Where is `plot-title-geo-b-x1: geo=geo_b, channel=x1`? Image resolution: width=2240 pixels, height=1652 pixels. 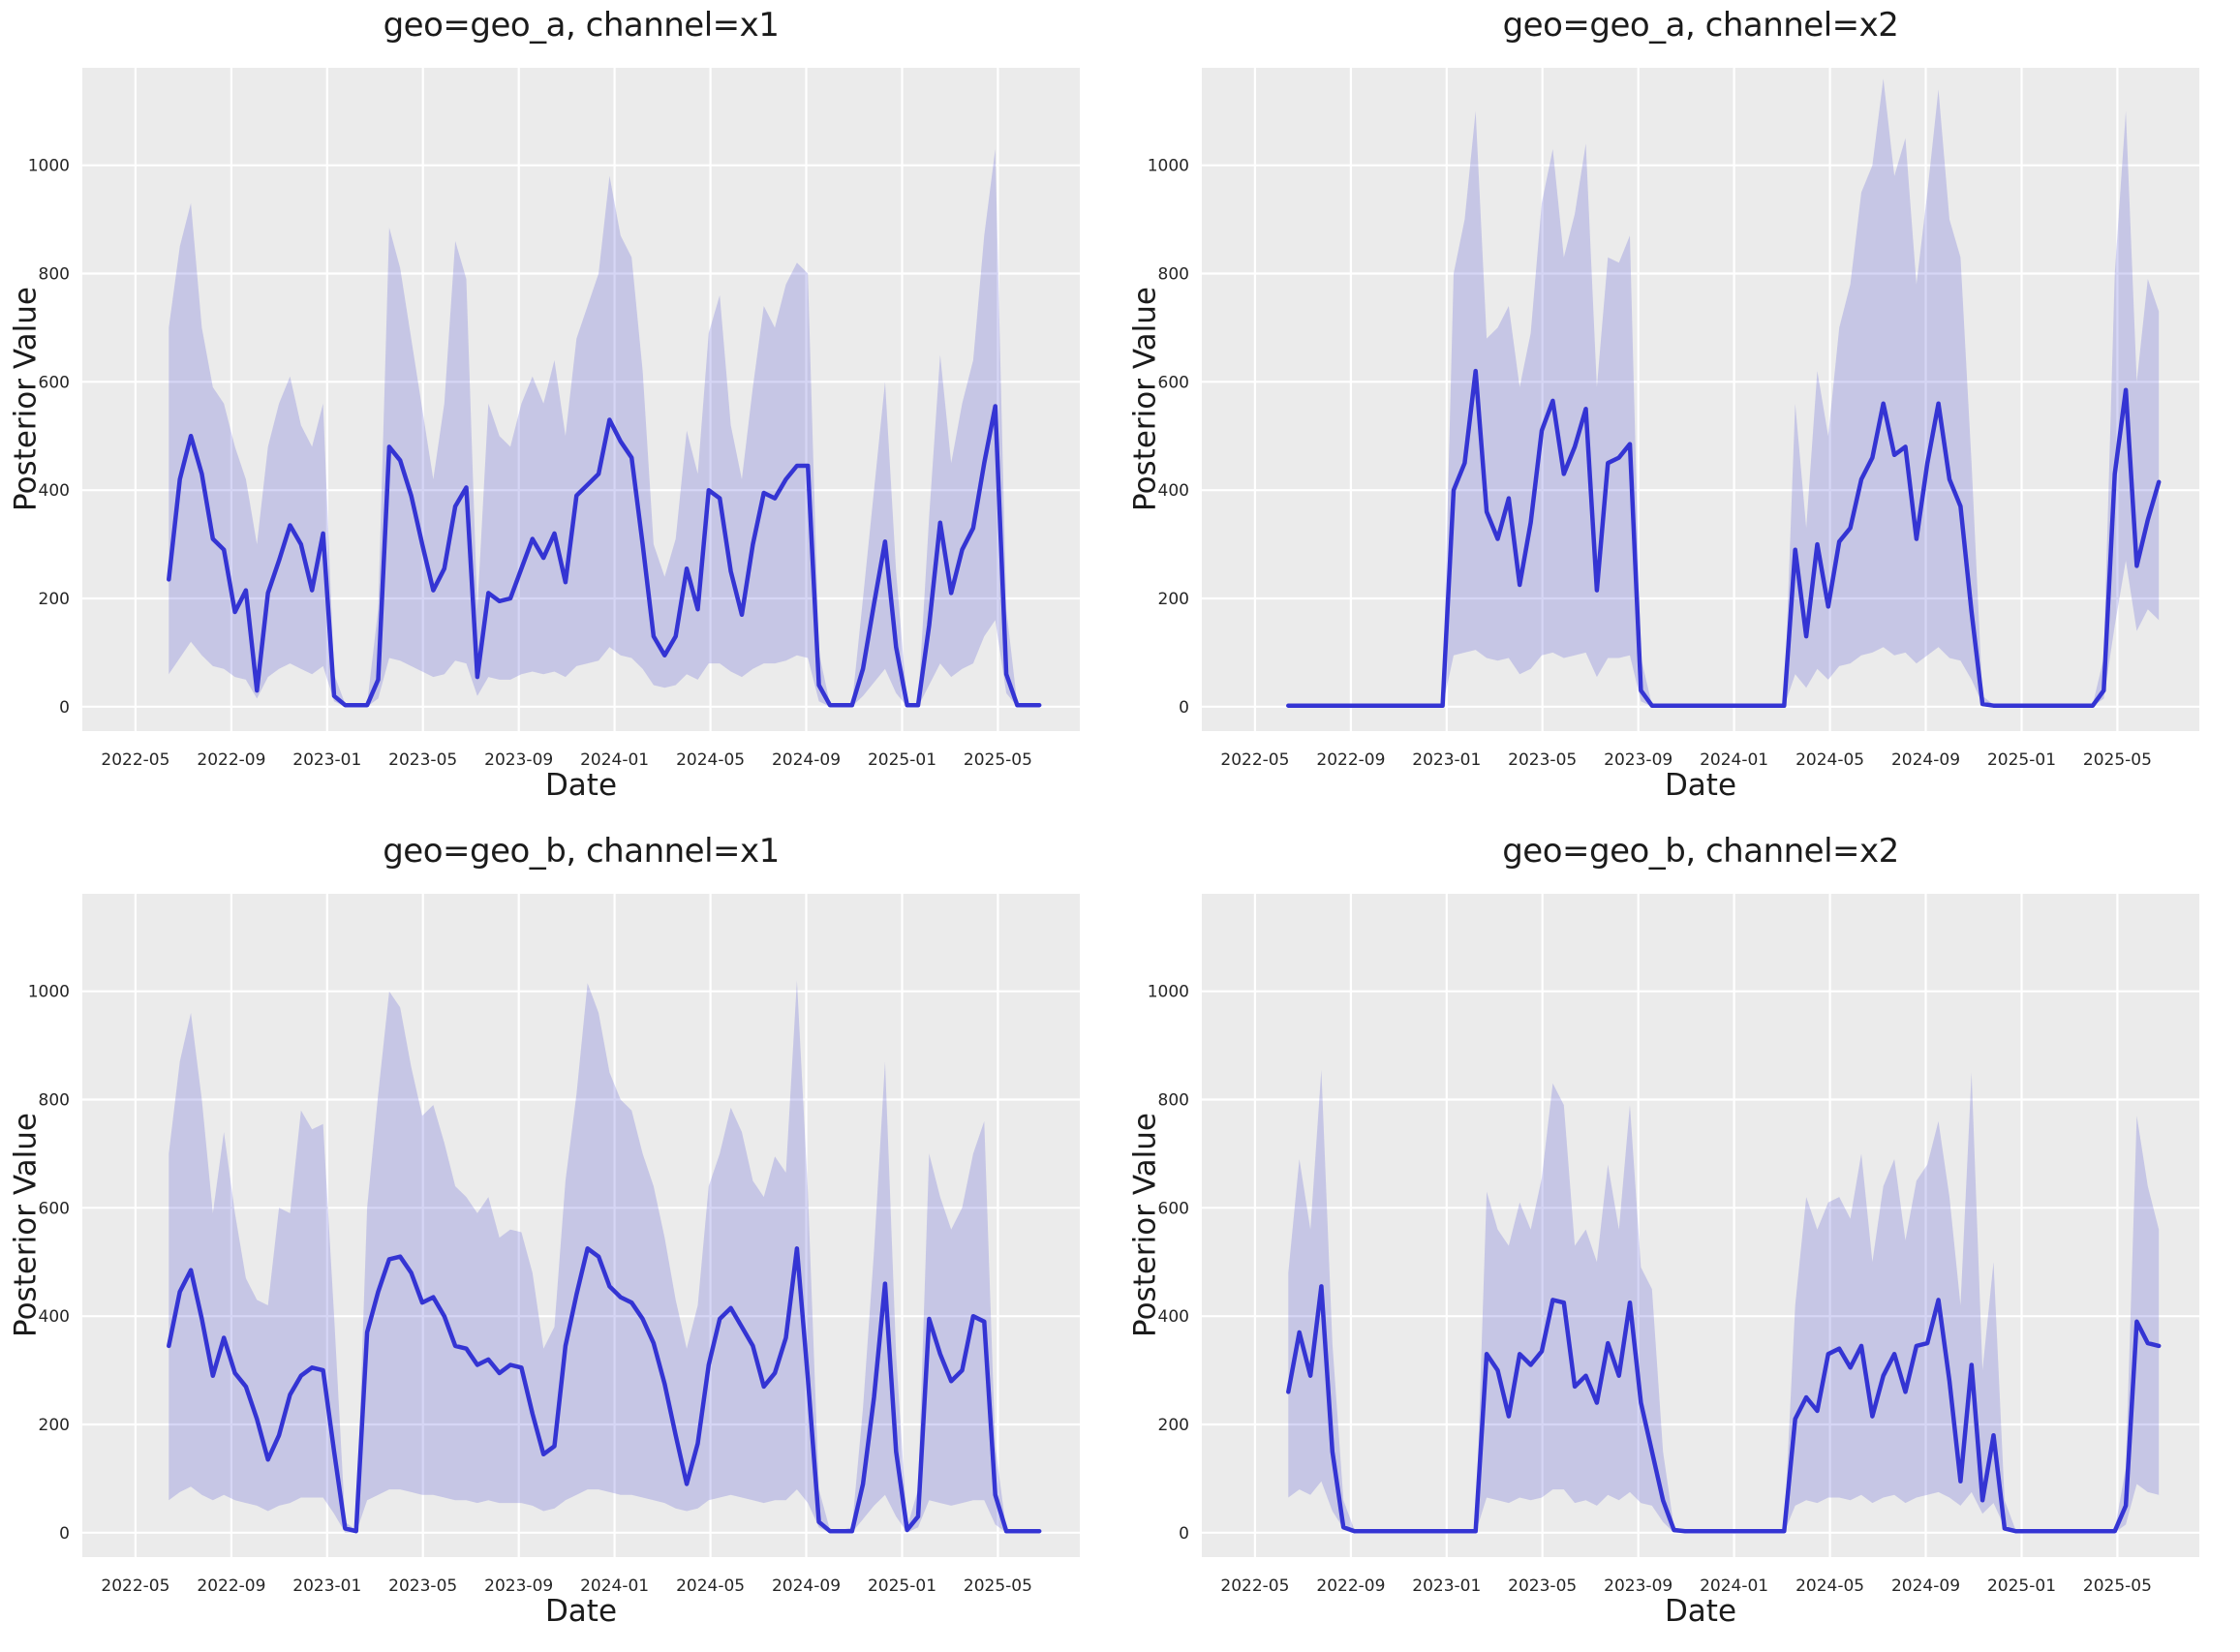 plot-title-geo-b-x1: geo=geo_b, channel=x1 is located at coordinates (581, 851).